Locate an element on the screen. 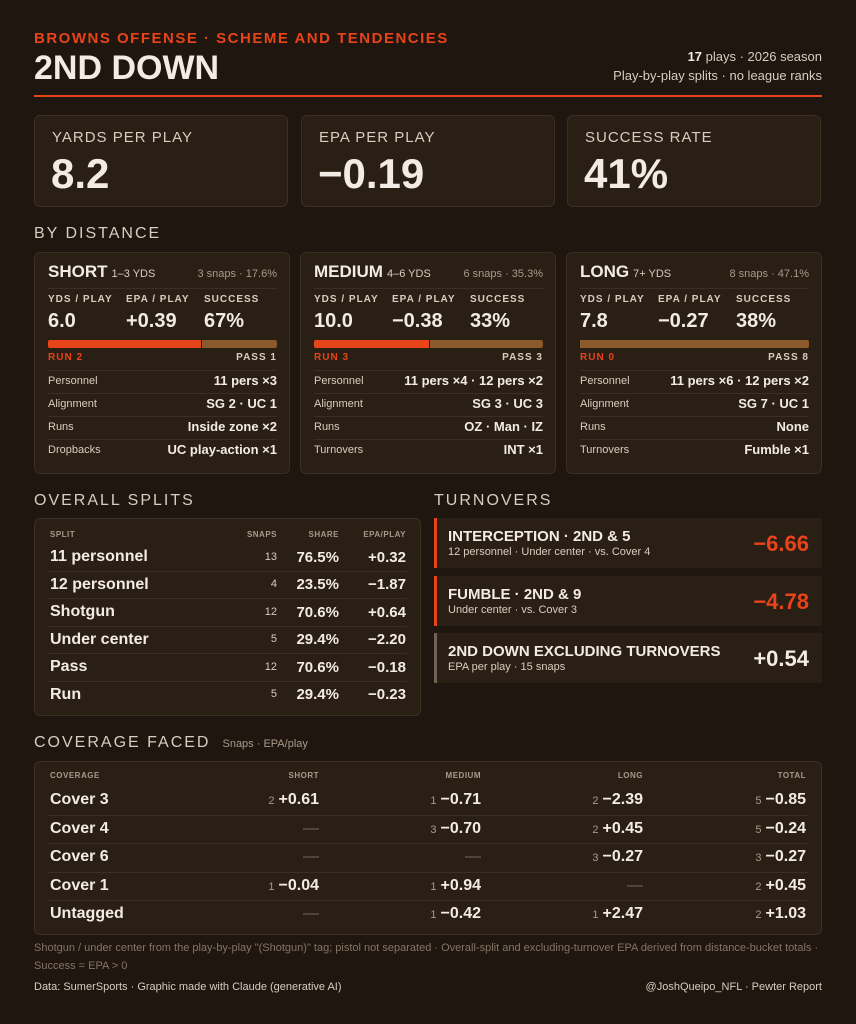  row-value: SG 2 · UC 1 is located at coordinates (241, 403).